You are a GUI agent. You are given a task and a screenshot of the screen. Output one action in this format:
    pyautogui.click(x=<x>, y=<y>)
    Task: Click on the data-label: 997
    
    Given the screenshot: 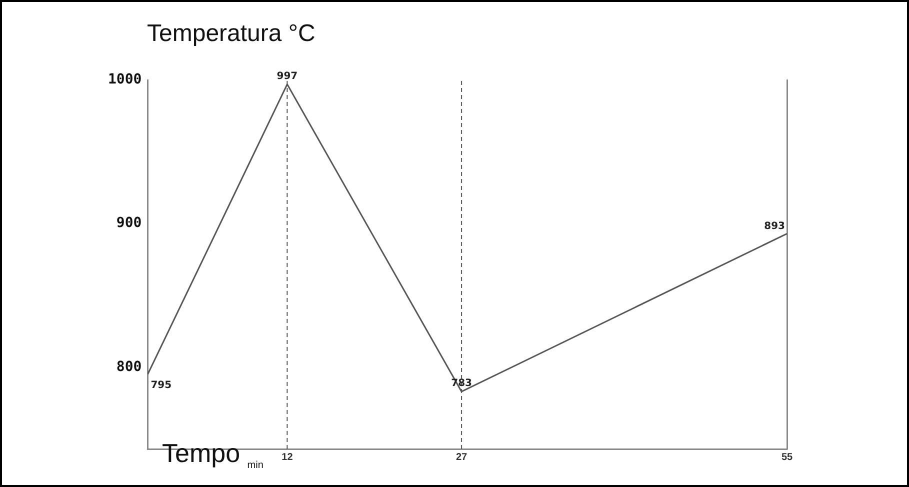 What is the action you would take?
    pyautogui.click(x=287, y=76)
    